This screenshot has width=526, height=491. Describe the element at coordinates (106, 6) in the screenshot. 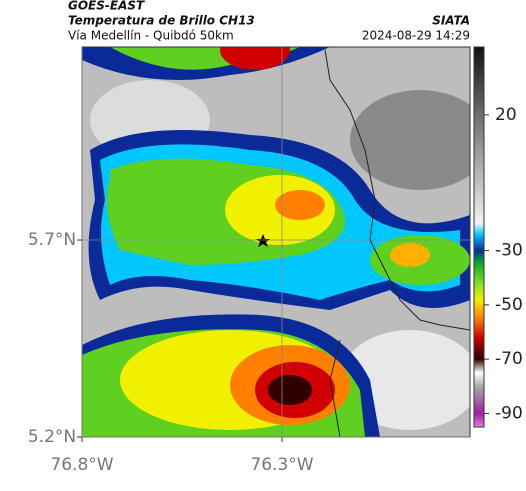

I see `title: GOES-EAST` at that location.